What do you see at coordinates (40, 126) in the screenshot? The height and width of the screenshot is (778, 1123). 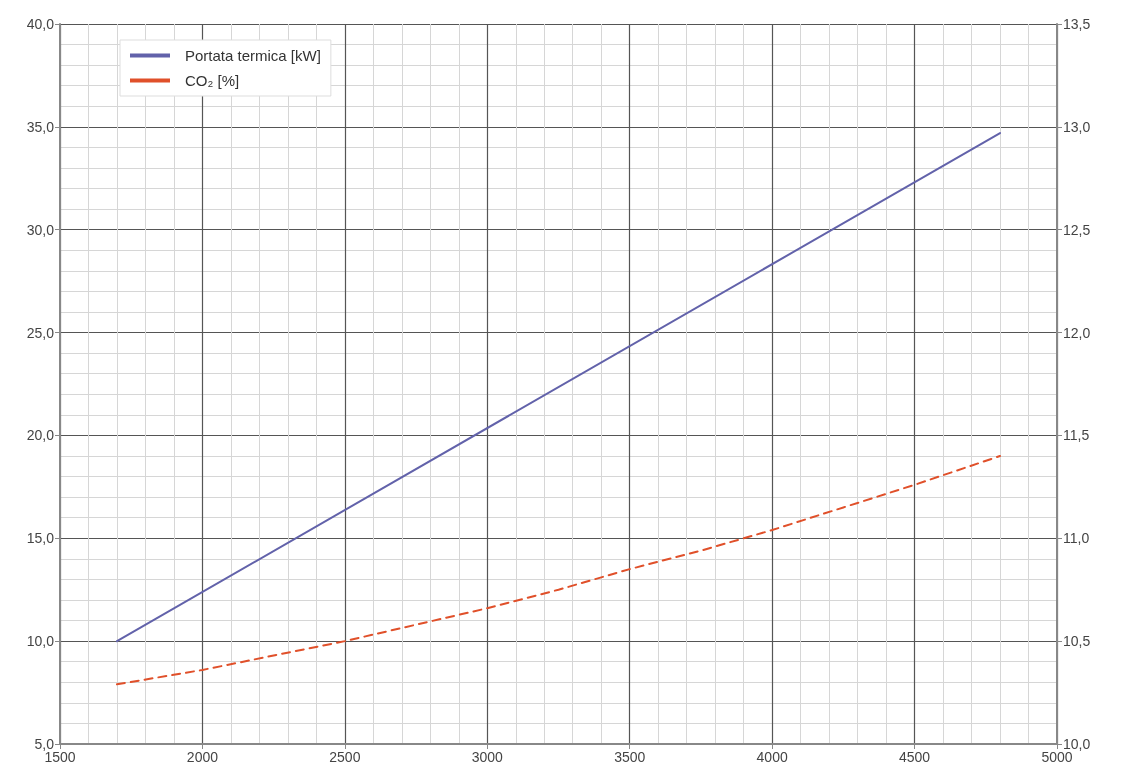 I see `y-tick-label: 35,0` at bounding box center [40, 126].